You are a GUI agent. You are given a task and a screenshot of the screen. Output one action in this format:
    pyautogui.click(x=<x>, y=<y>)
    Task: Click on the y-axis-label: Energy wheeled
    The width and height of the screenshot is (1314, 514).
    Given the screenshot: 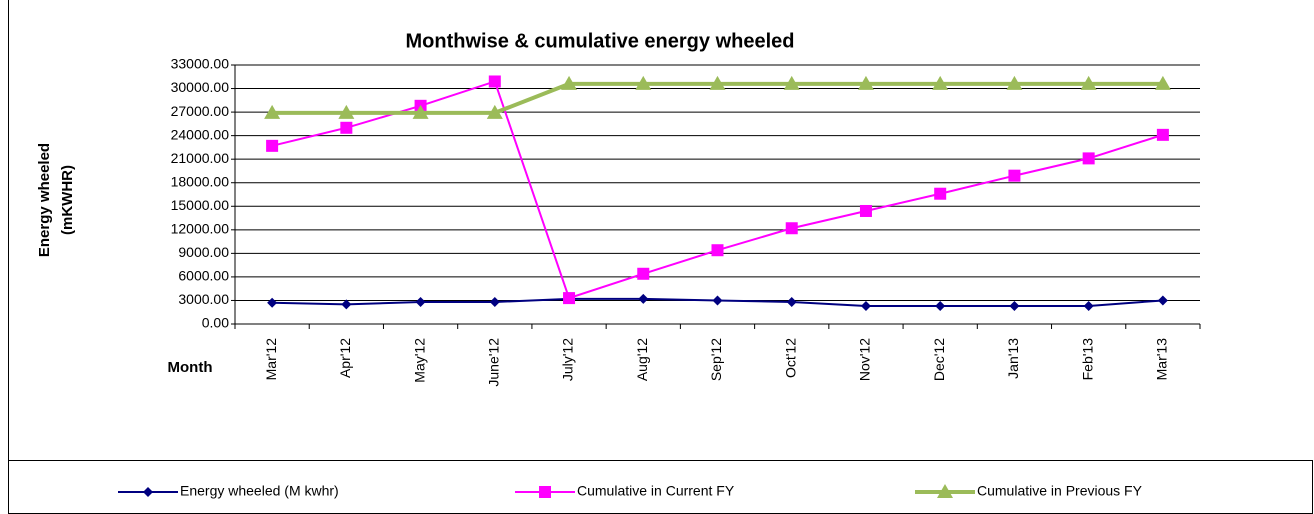 What is the action you would take?
    pyautogui.click(x=44, y=200)
    